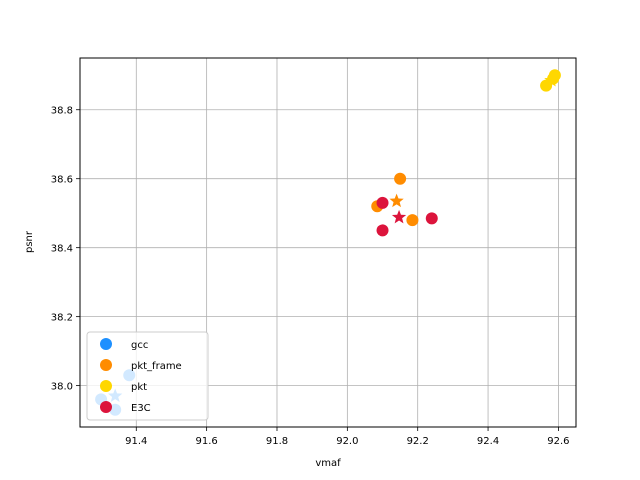 This screenshot has height=480, width=640. Describe the element at coordinates (156, 366) in the screenshot. I see `legend-label: pkt_frame` at that location.